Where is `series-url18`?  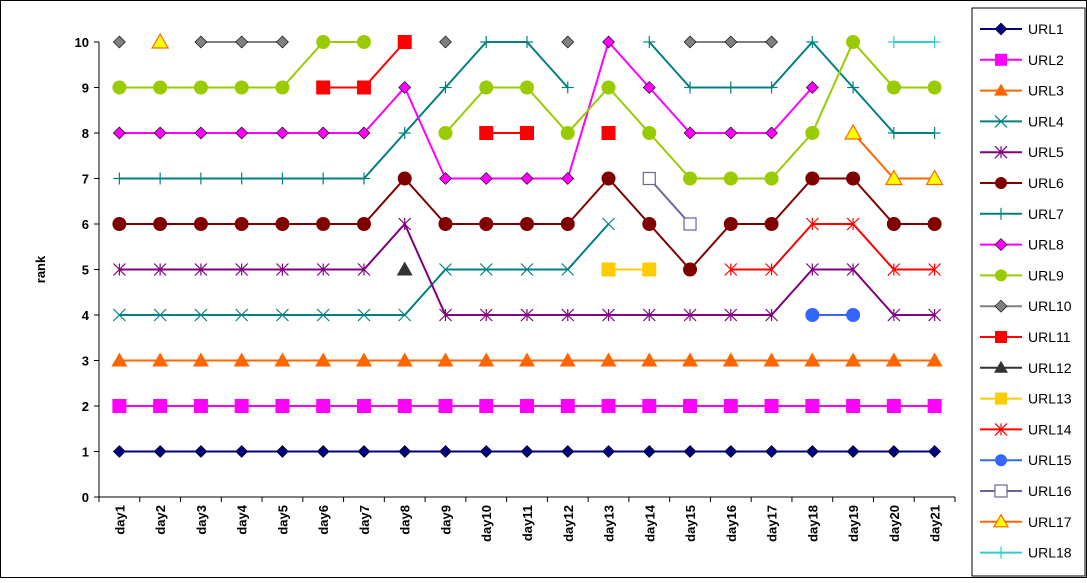 series-url18 is located at coordinates (914, 42).